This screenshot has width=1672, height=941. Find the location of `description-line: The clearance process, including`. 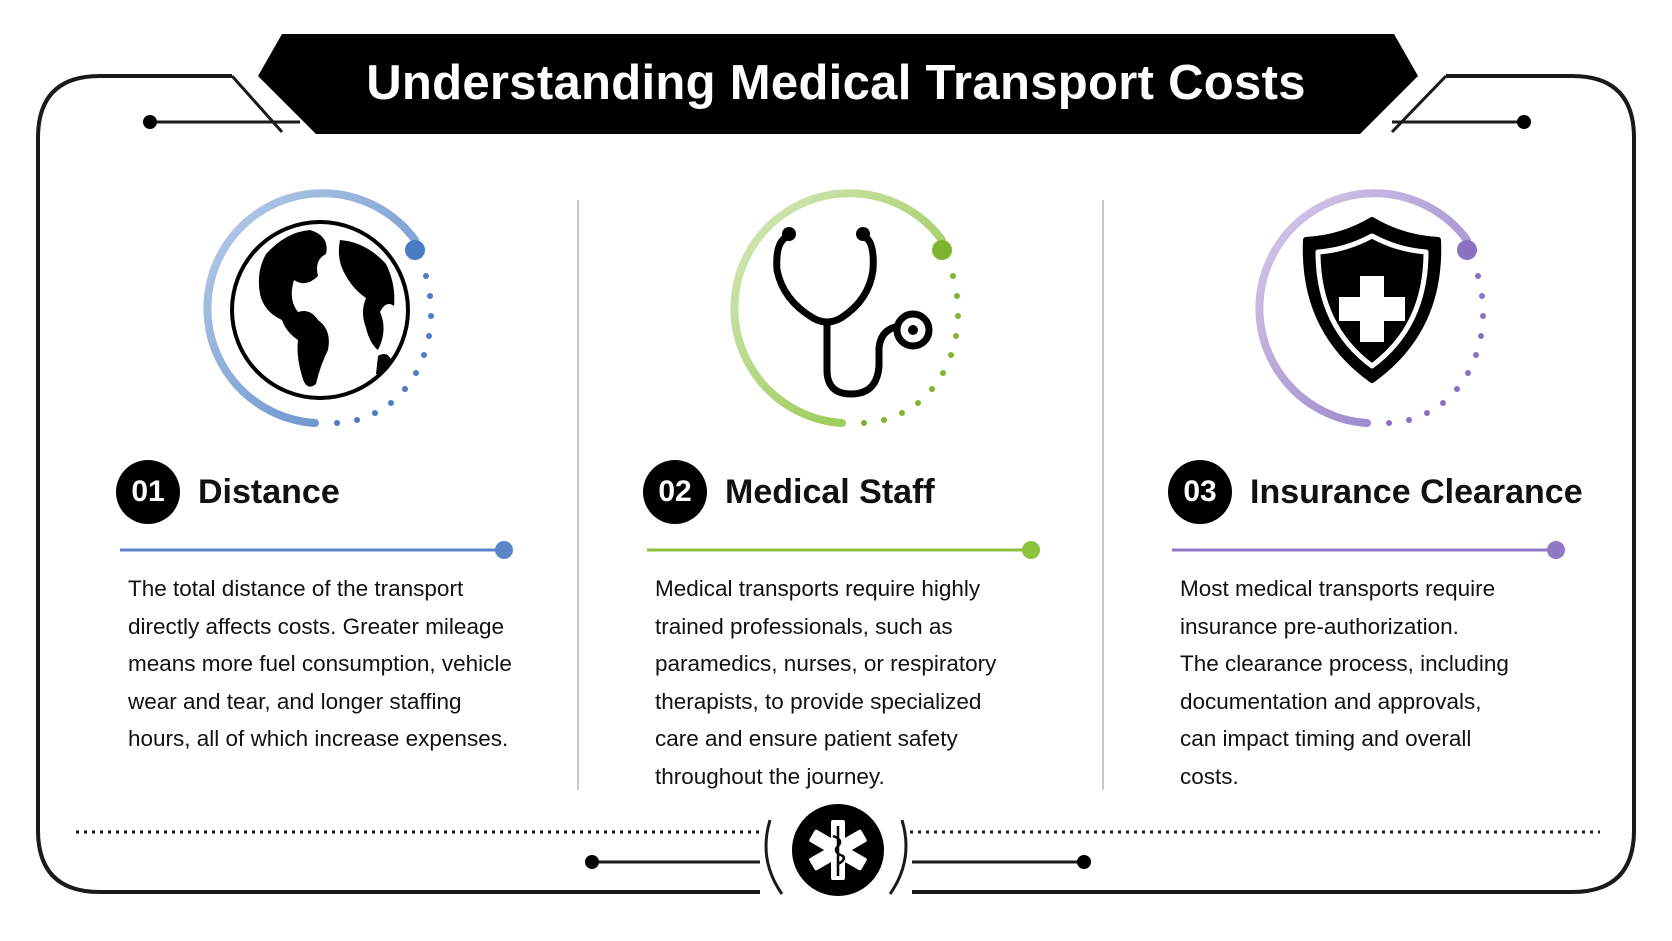

description-line: The clearance process, including is located at coordinates (1344, 663).